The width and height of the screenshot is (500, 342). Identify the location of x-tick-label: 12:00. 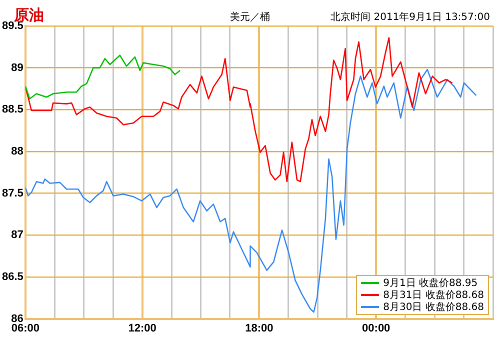
(142, 328).